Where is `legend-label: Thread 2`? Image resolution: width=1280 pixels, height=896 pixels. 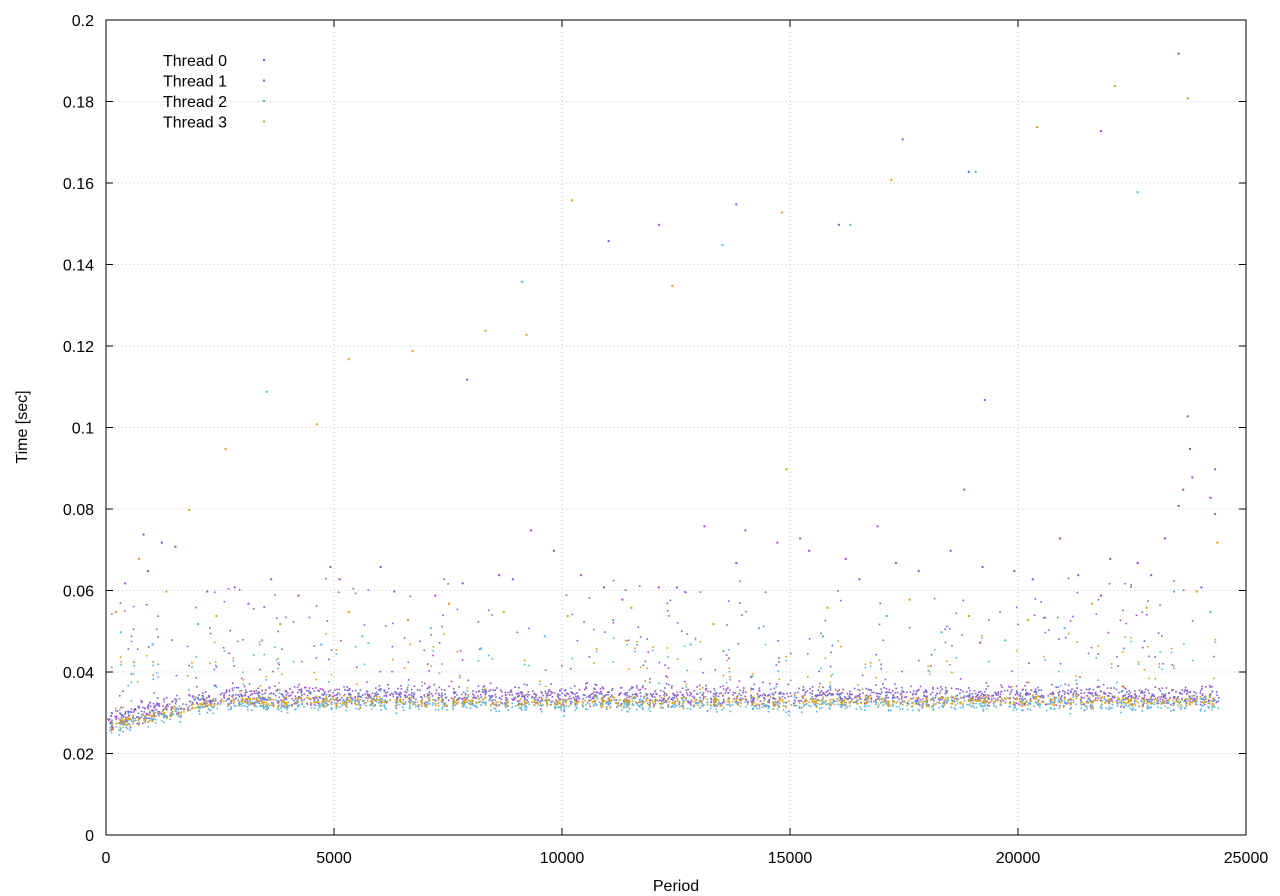
legend-label: Thread 2 is located at coordinates (195, 102).